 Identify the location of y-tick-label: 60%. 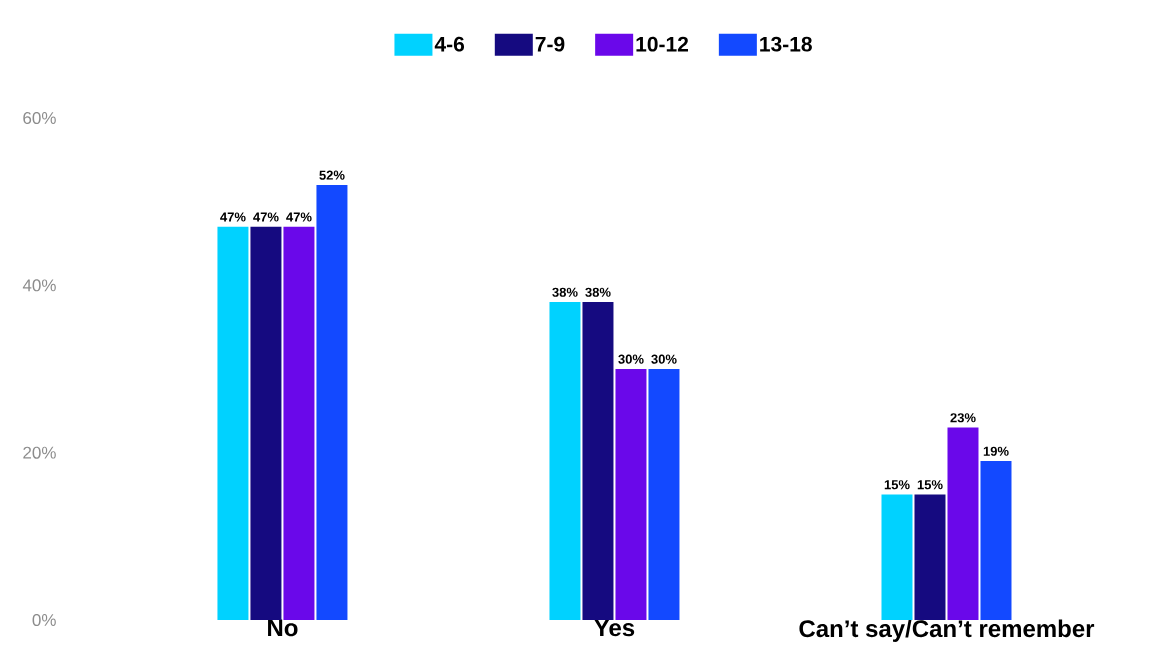
(39, 118).